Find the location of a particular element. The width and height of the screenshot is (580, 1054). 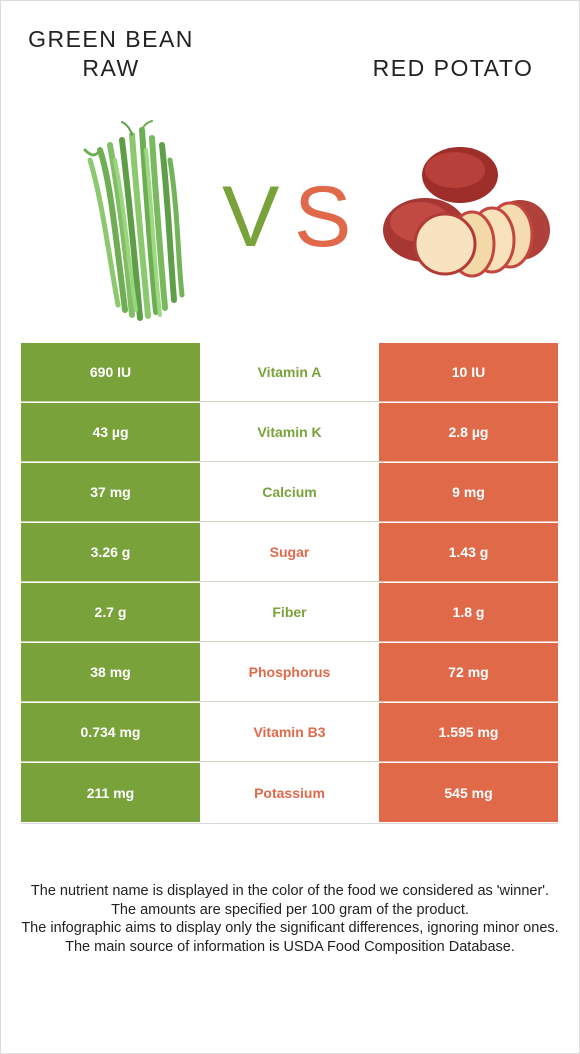

nutrient-name-cell: Sugar is located at coordinates (289, 552).